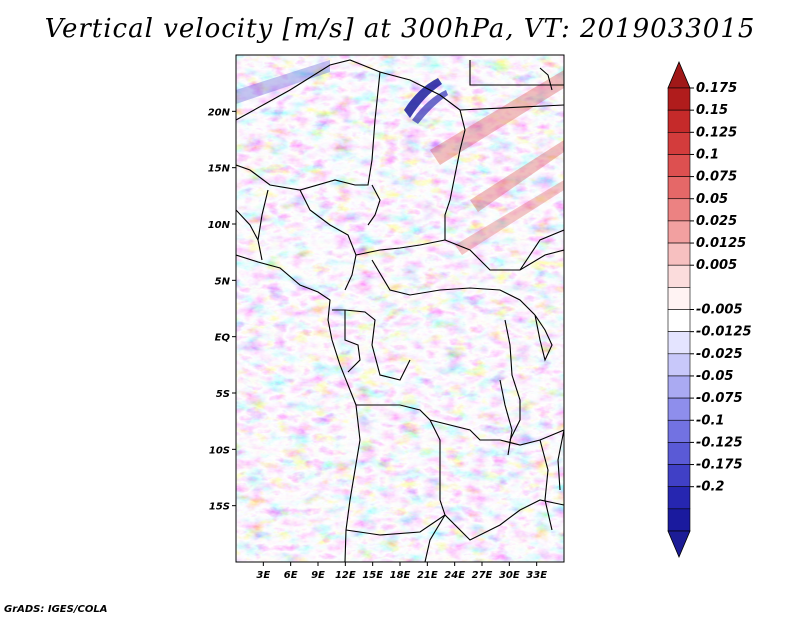  What do you see at coordinates (400, 575) in the screenshot?
I see `lon-tick-label: 18E` at bounding box center [400, 575].